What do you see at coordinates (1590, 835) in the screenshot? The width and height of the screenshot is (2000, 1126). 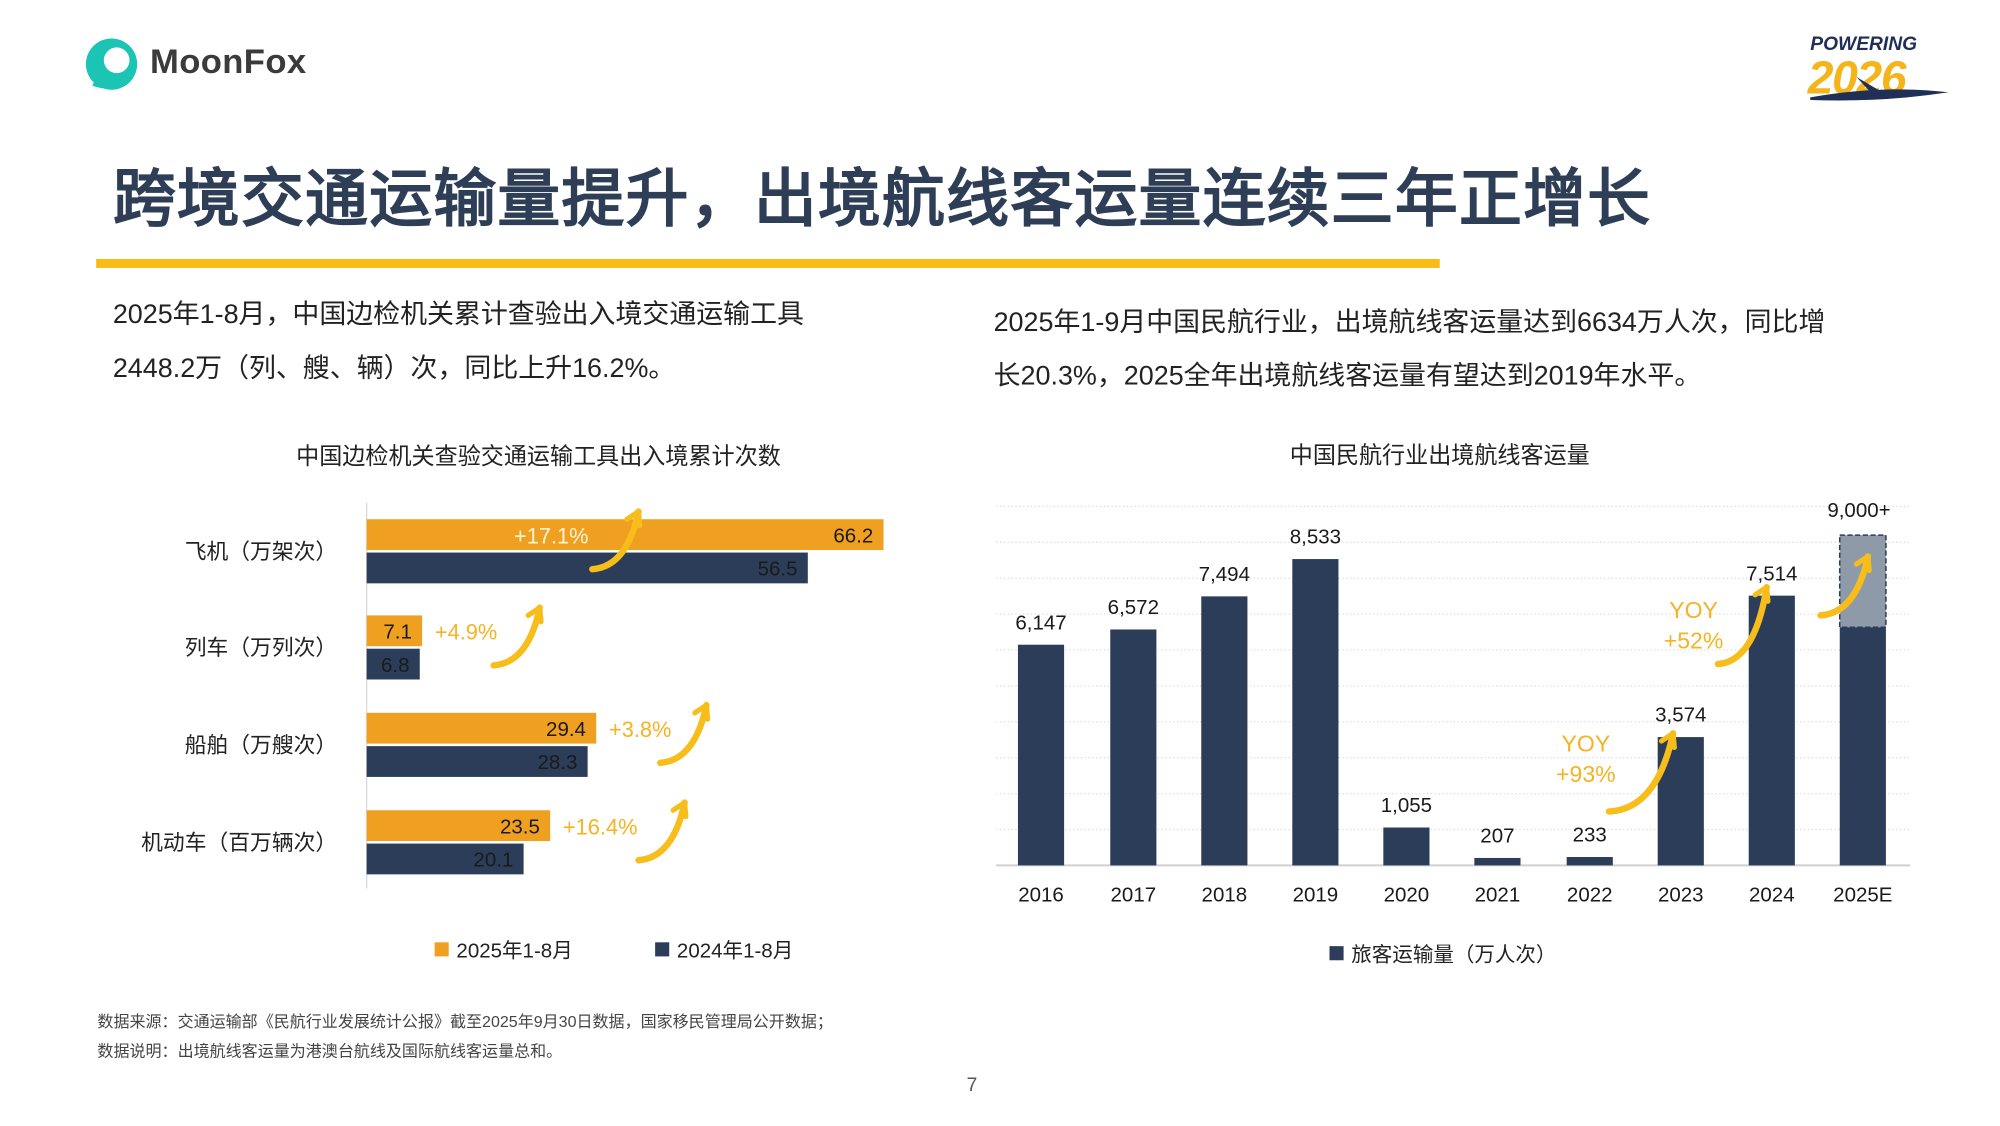 I see `bar-value-label: 233` at bounding box center [1590, 835].